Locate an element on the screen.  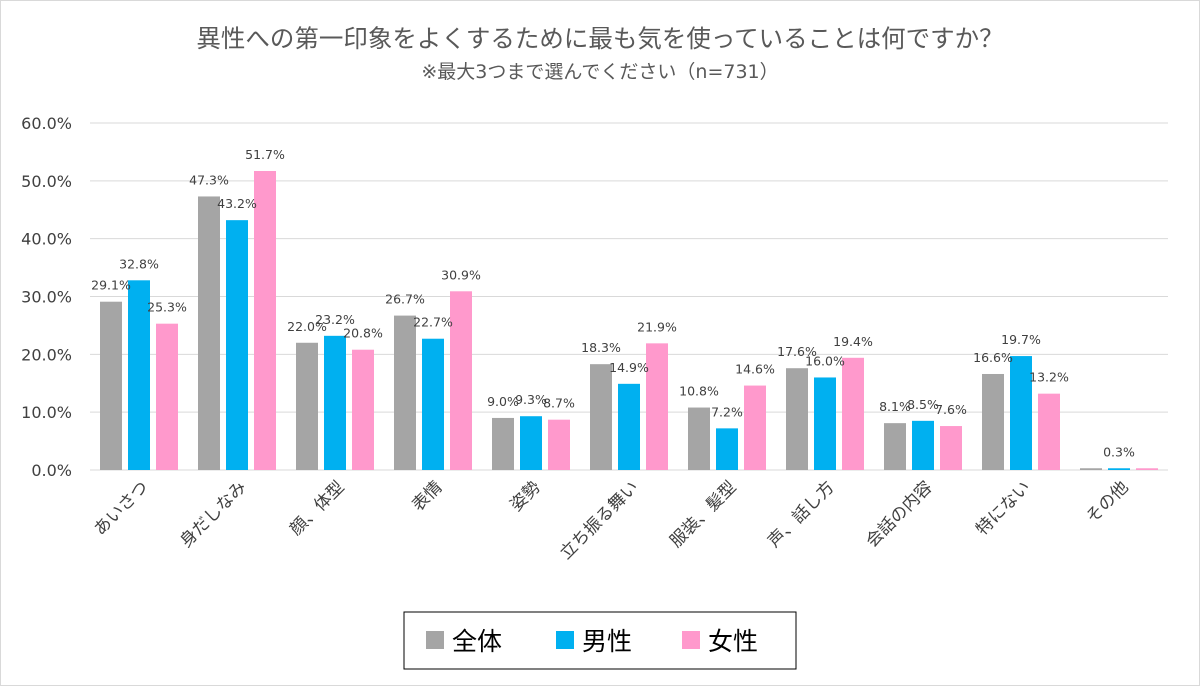
category-label: 服装、髪型 is located at coordinates (703, 514).